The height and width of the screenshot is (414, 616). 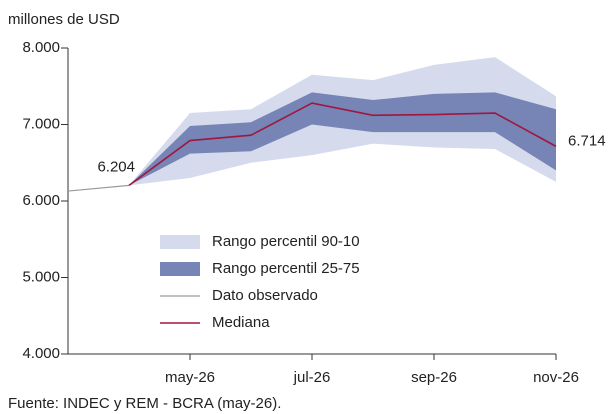 What do you see at coordinates (587, 140) in the screenshot?
I see `data-label: 6.714` at bounding box center [587, 140].